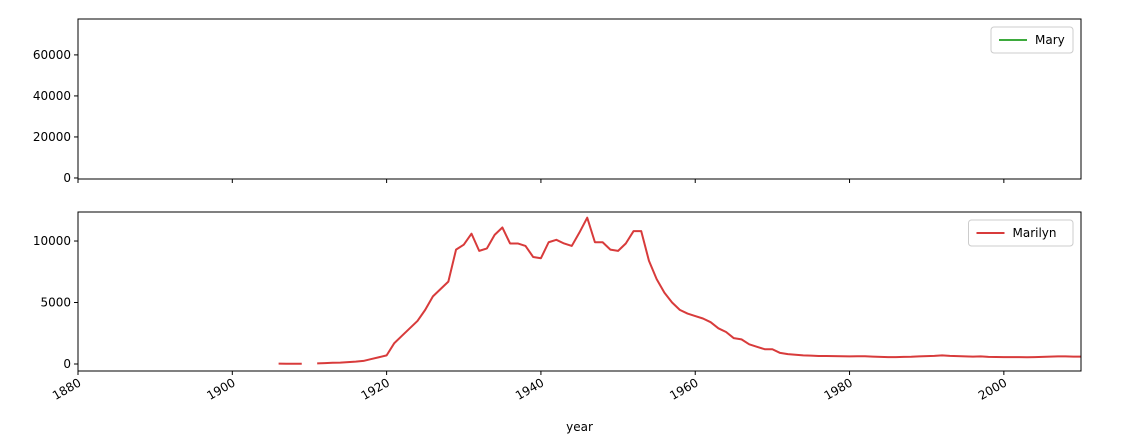 This screenshot has height=447, width=1128. I want to click on x-tick-label: 1960, so click(683, 388).